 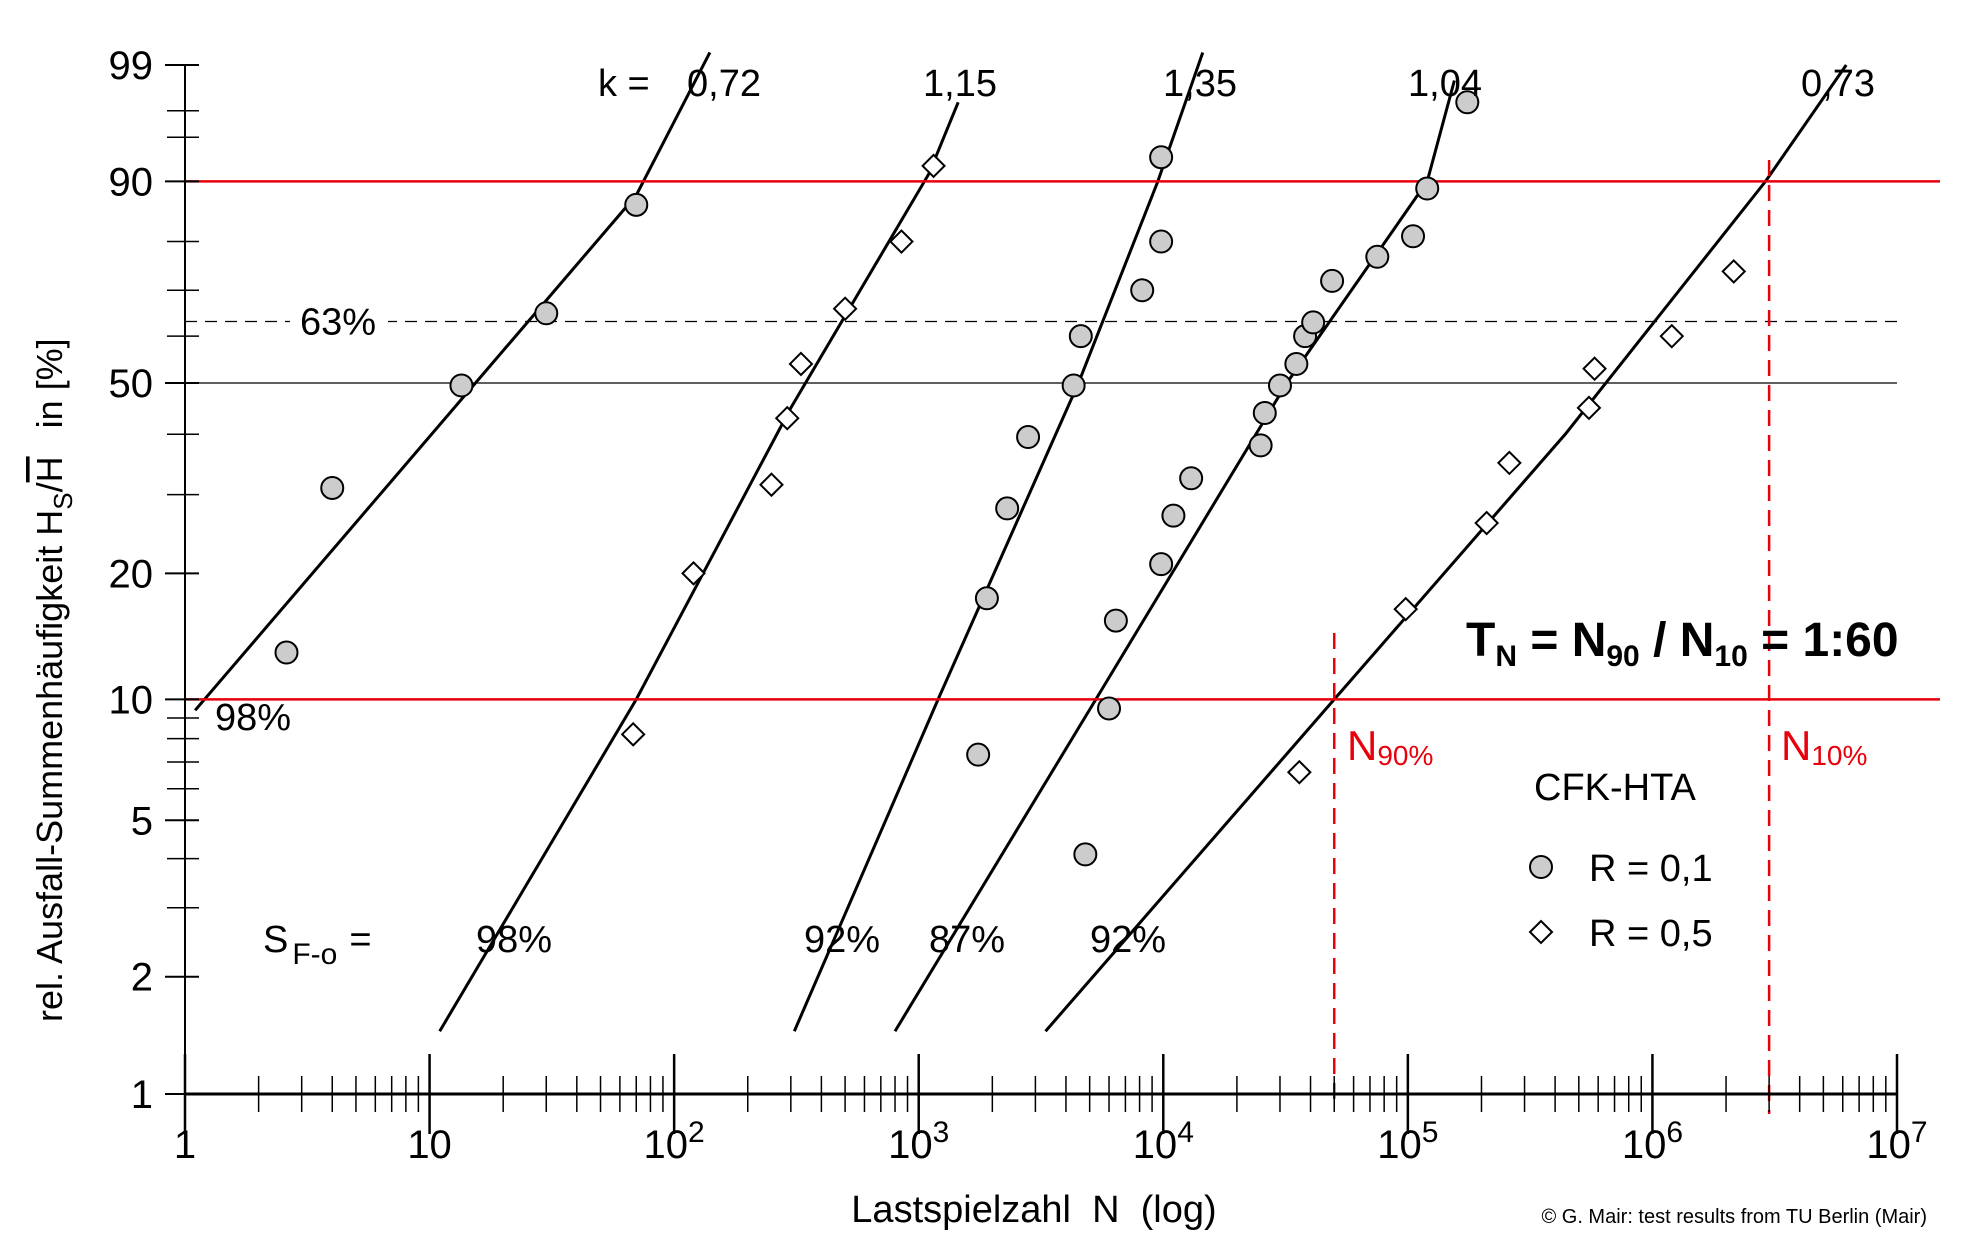 I want to click on ratio-t-sub: N, so click(x=1506, y=656).